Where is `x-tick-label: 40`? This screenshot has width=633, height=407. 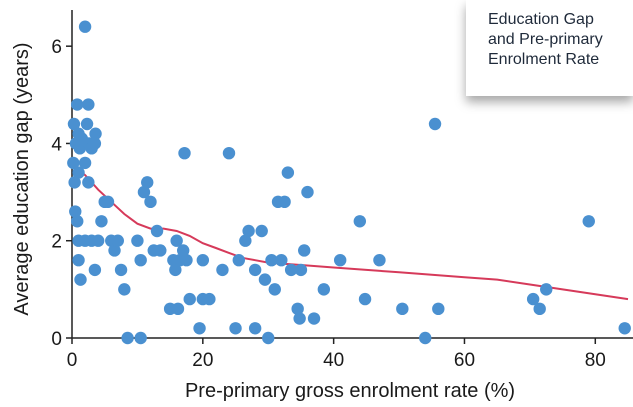 x-tick-label: 40 is located at coordinates (333, 360).